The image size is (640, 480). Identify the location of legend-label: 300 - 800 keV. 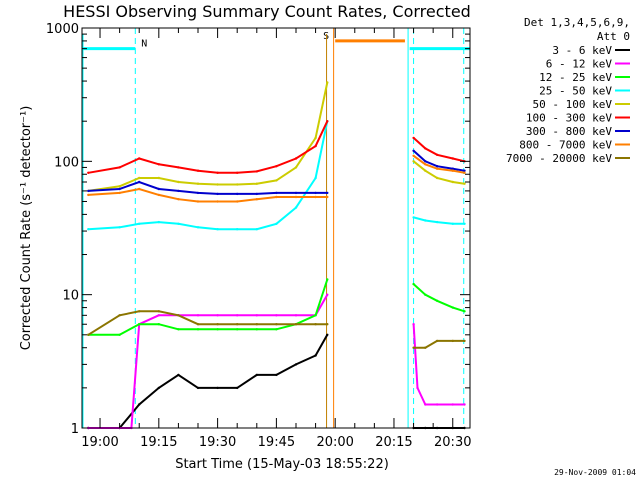
(569, 131).